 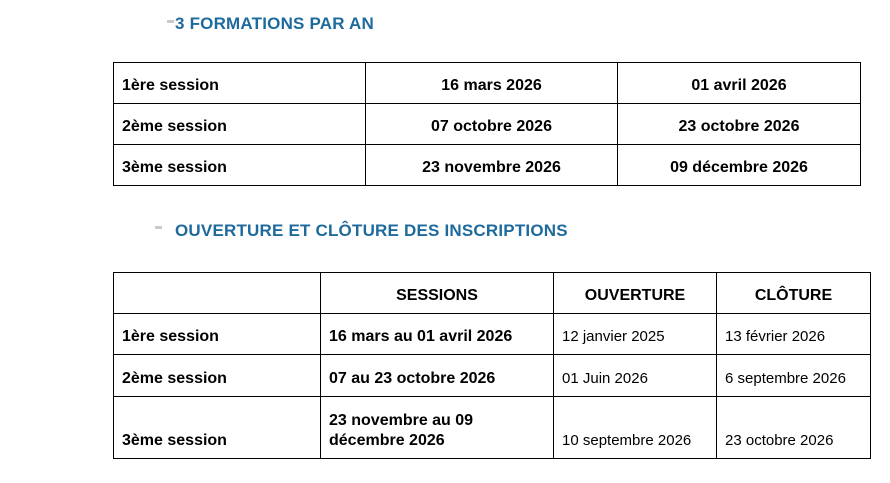 I want to click on column-header-sessions: SESSIONS, so click(x=437, y=293).